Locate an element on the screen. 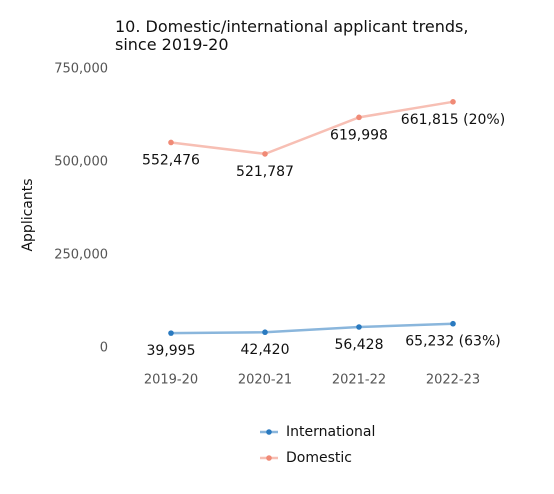 The image size is (554, 494). x-tick-label: 2020-21 is located at coordinates (265, 380).